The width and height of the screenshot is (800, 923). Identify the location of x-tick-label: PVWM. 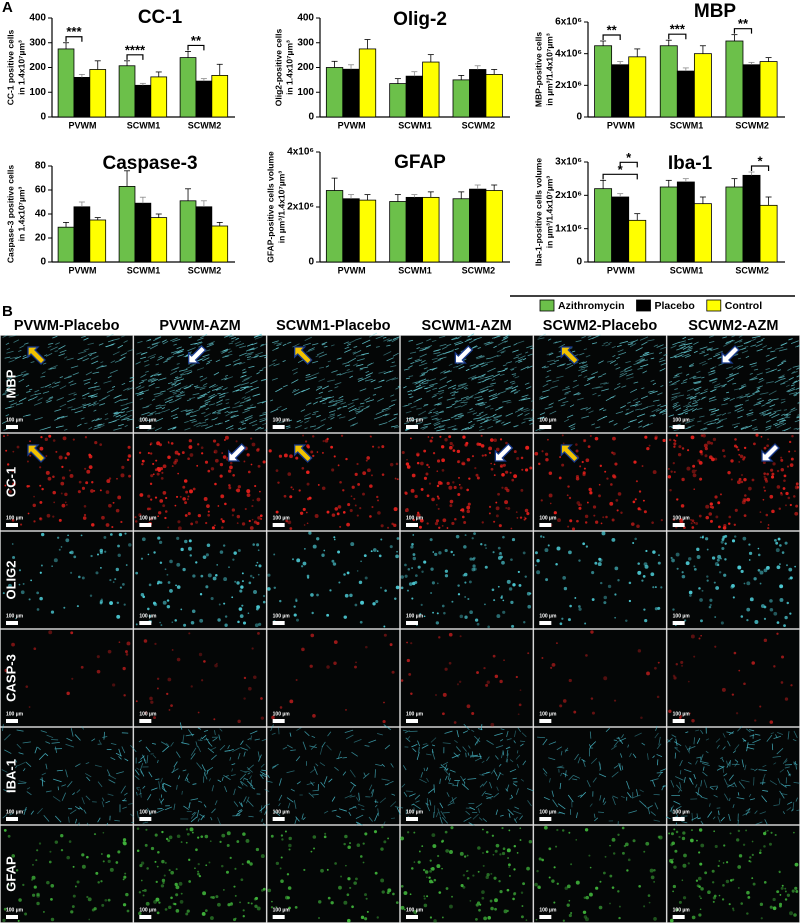
(352, 125).